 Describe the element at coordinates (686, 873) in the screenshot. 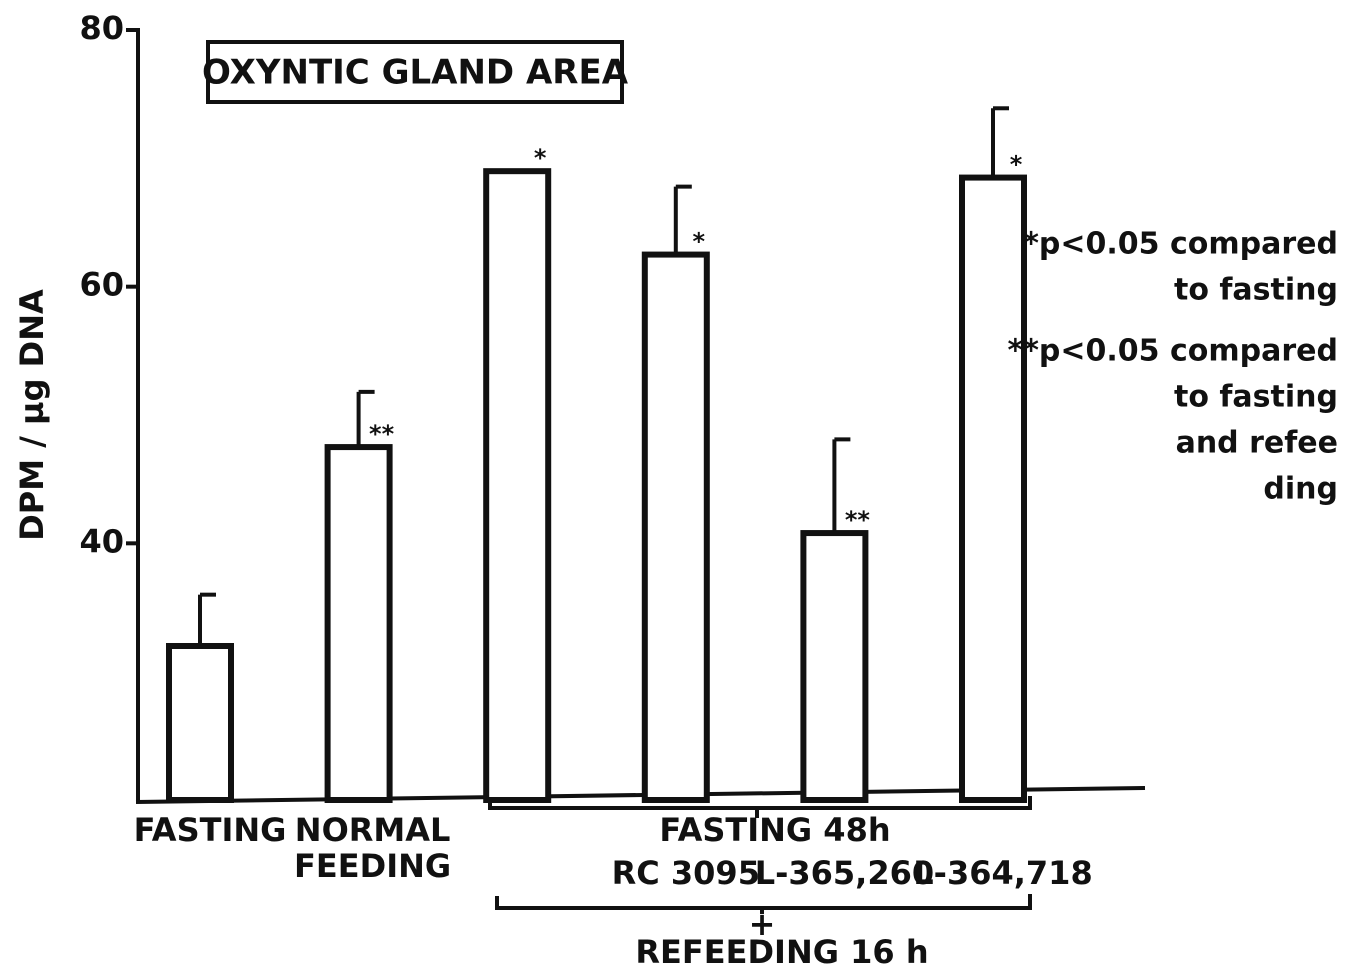

I see `x-tick-label: RC 3095` at that location.